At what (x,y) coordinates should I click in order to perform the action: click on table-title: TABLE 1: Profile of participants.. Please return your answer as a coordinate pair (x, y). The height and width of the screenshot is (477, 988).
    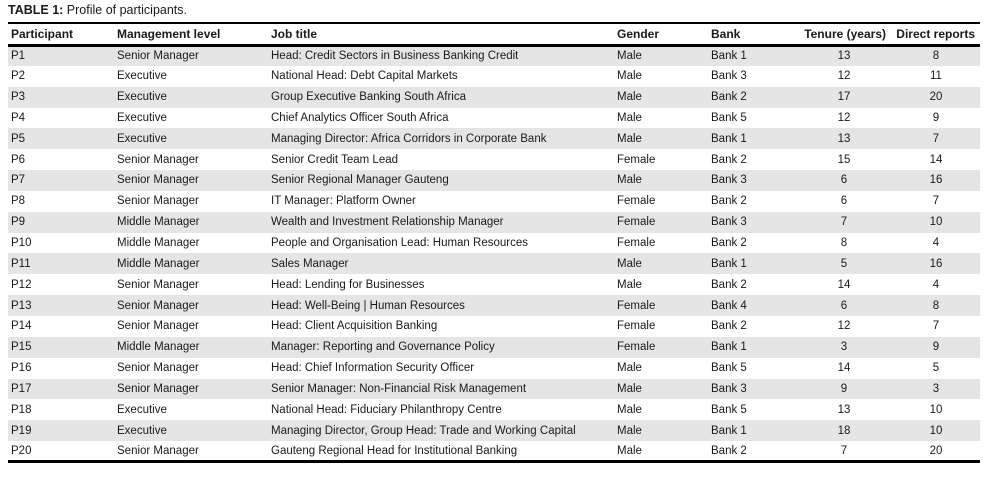
    Looking at the image, I should click on (494, 10).